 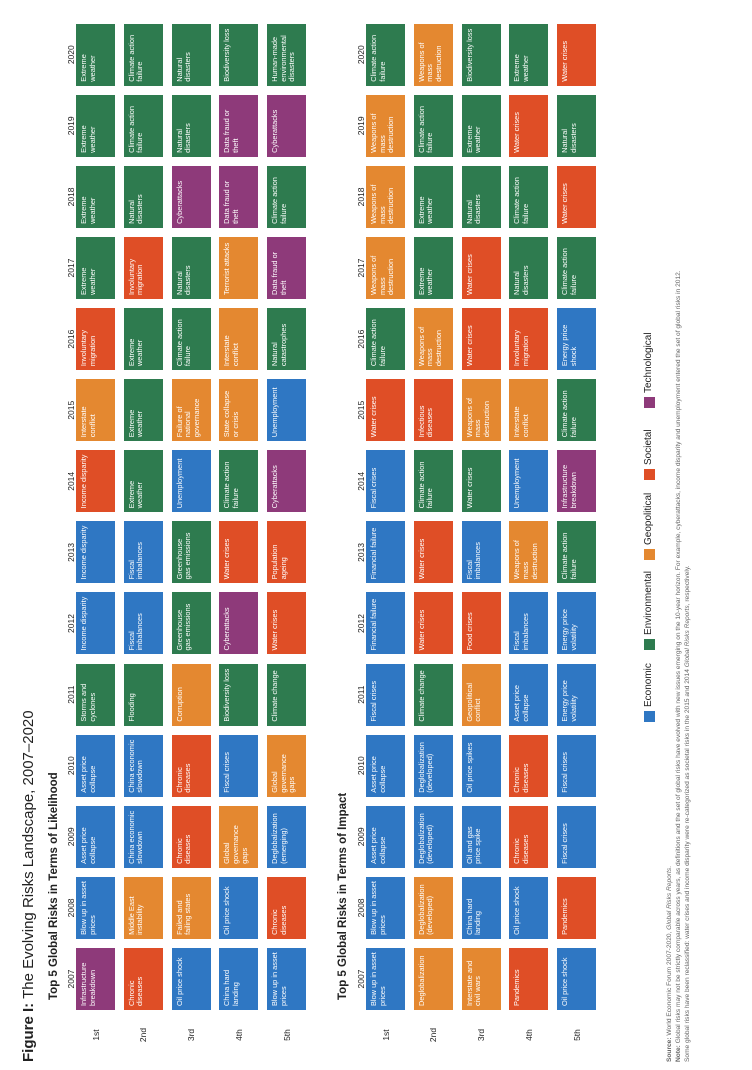 I want to click on lik-risk-cell: Oil price shock, so click(x=239, y=907).